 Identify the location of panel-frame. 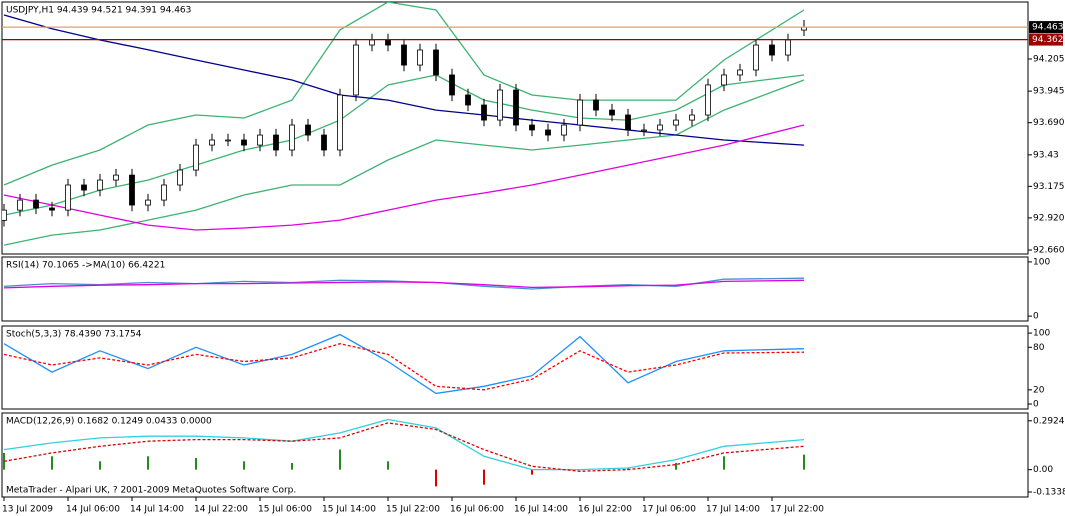
(515, 289).